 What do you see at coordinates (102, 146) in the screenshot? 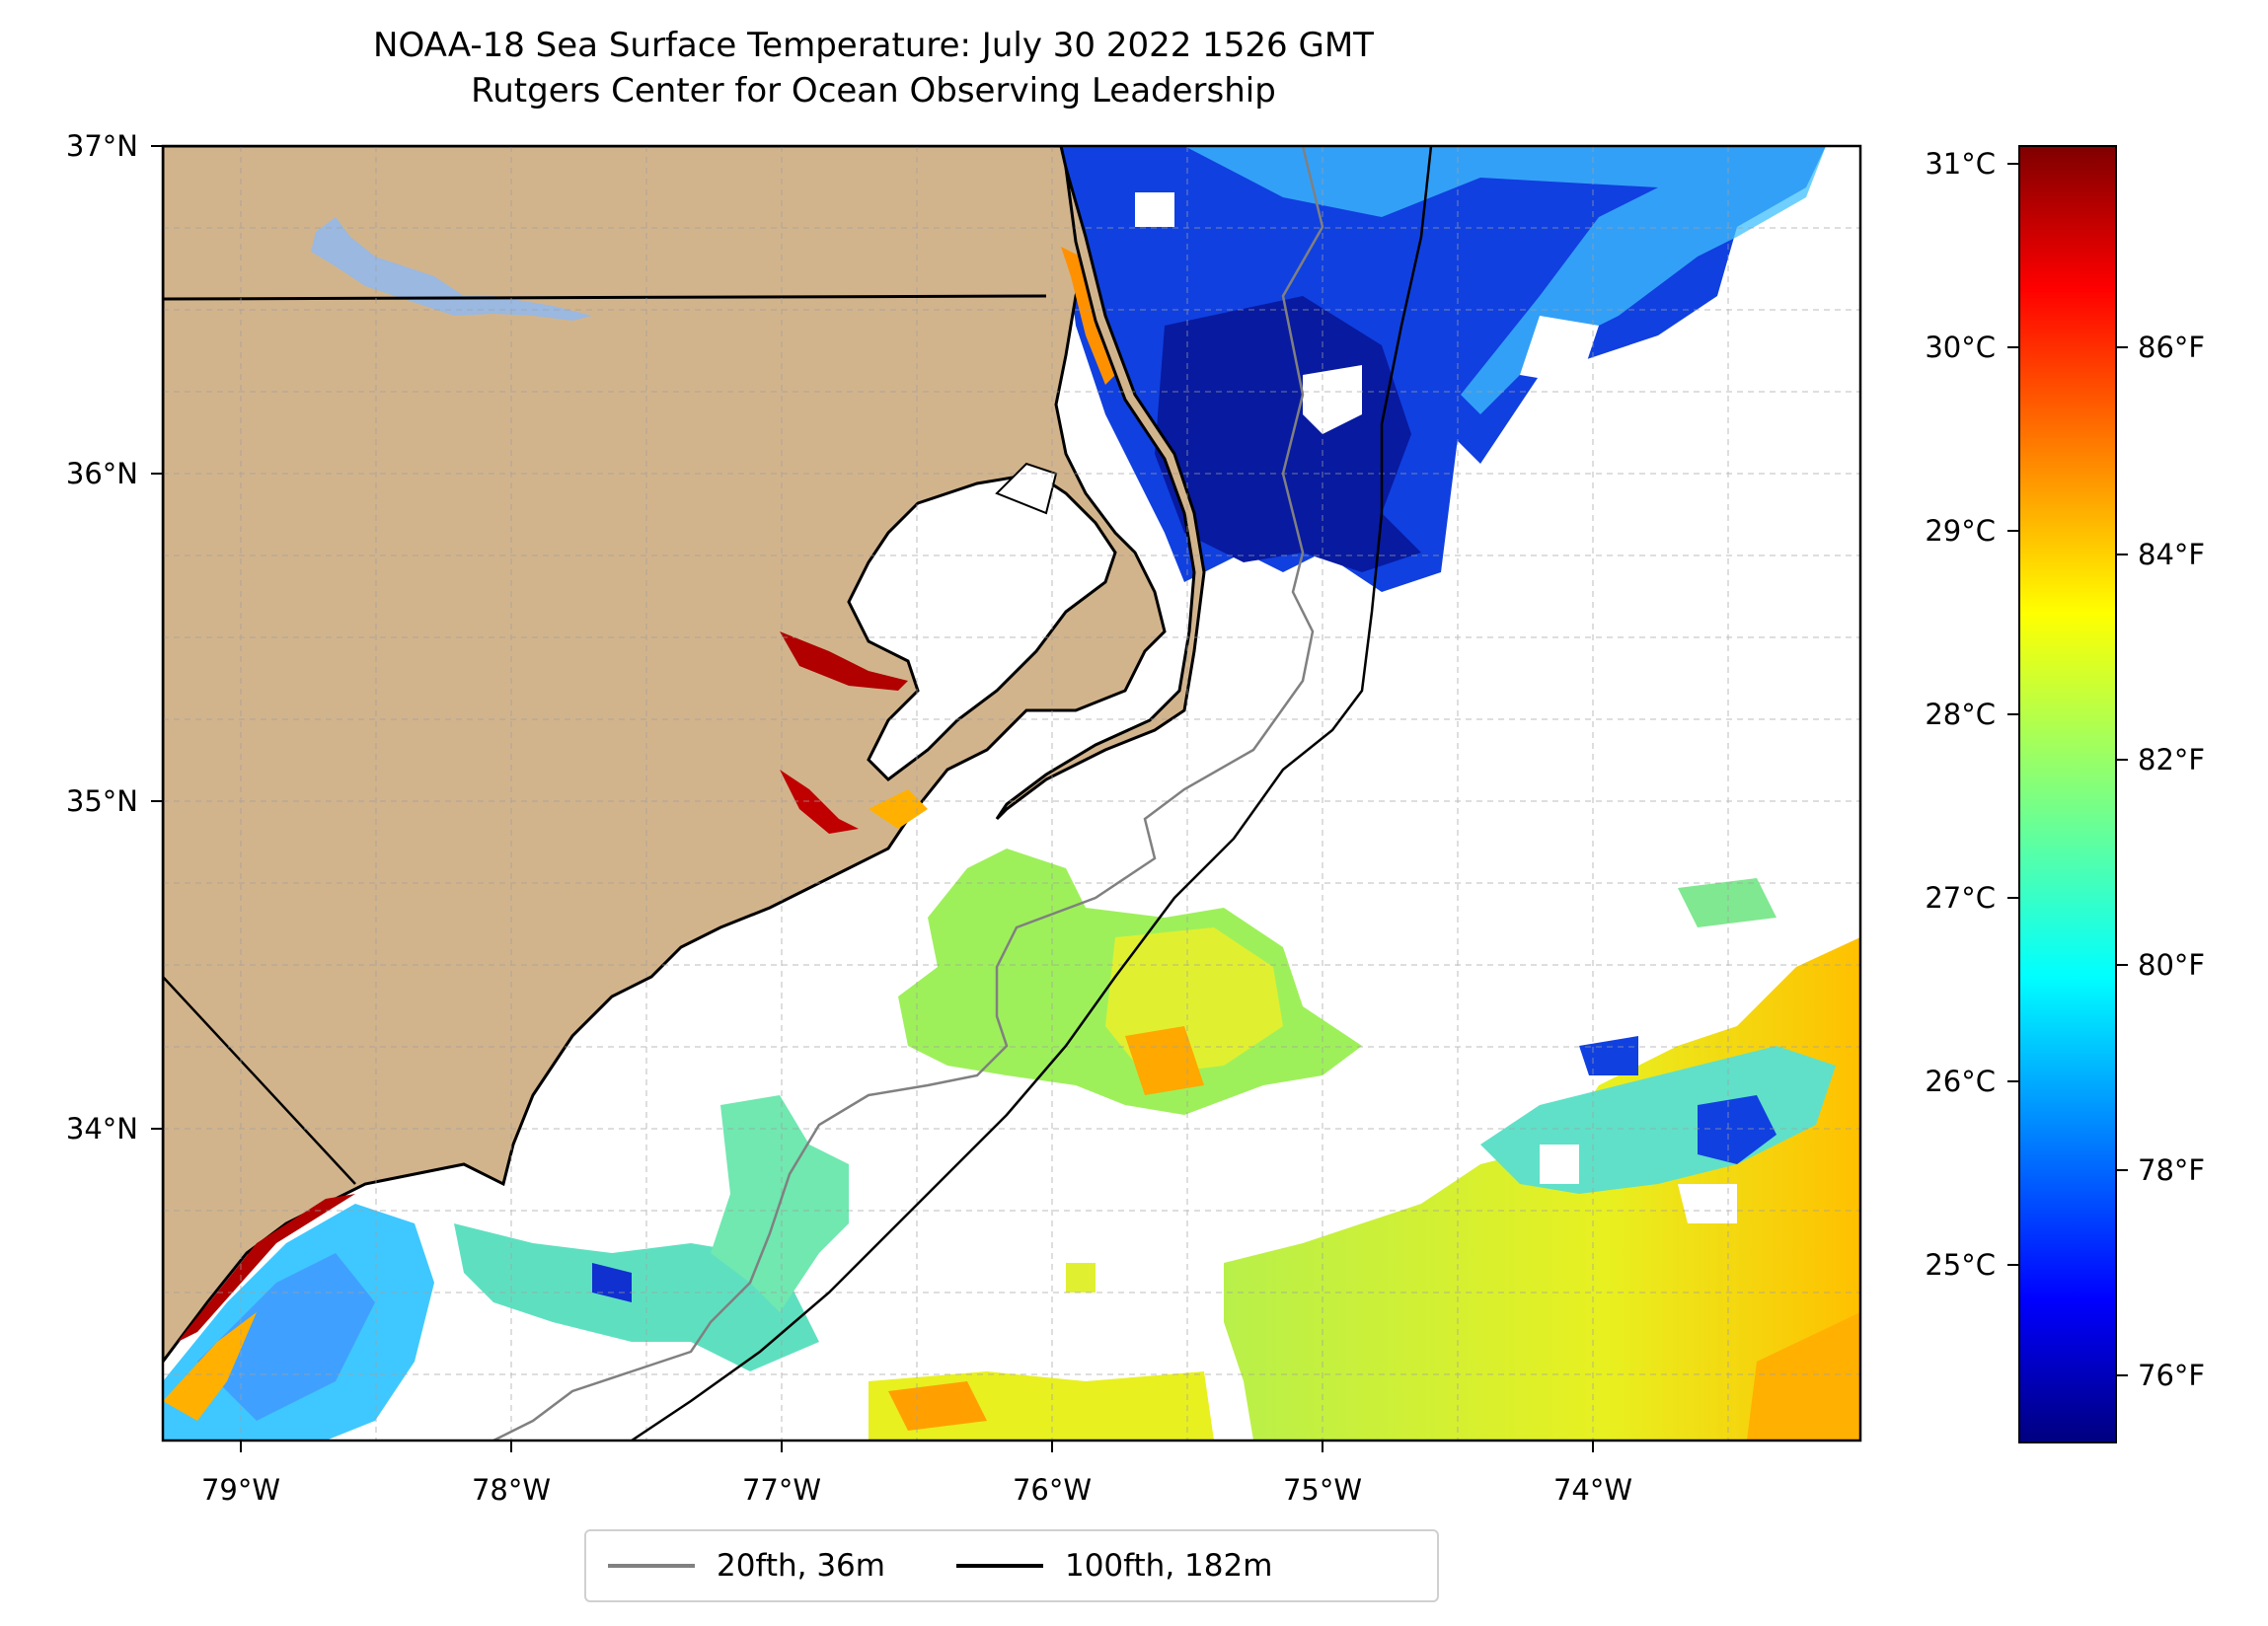
I see `lat-label-37n: 37°N` at bounding box center [102, 146].